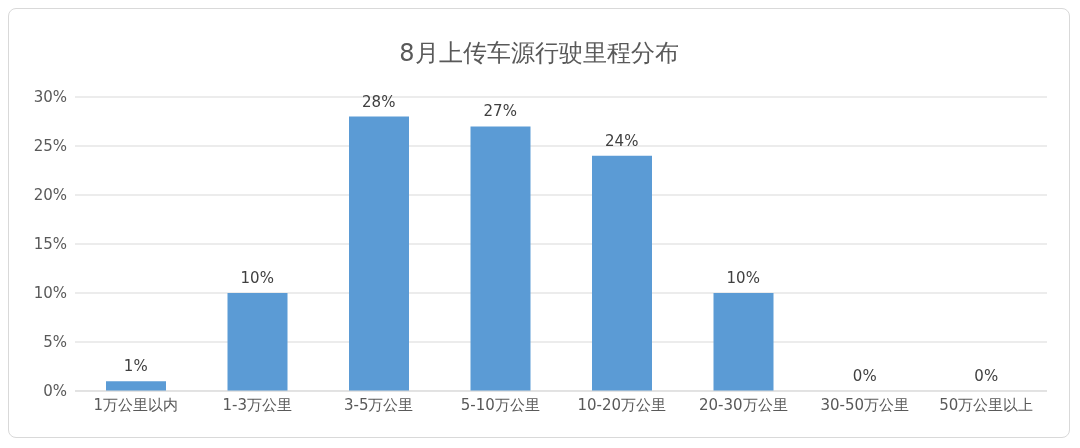 The width and height of the screenshot is (1080, 448). I want to click on x-tick-label: 50万公里以上, so click(986, 404).